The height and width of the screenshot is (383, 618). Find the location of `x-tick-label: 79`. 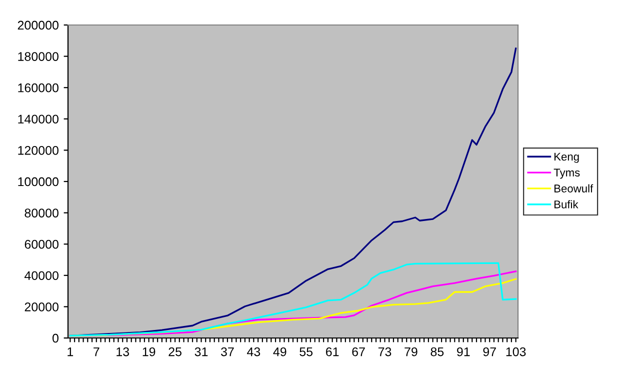

x-tick-label: 79 is located at coordinates (411, 351).